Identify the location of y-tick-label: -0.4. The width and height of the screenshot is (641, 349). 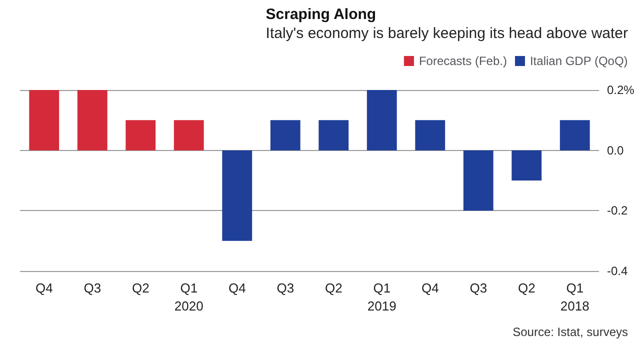
(617, 271).